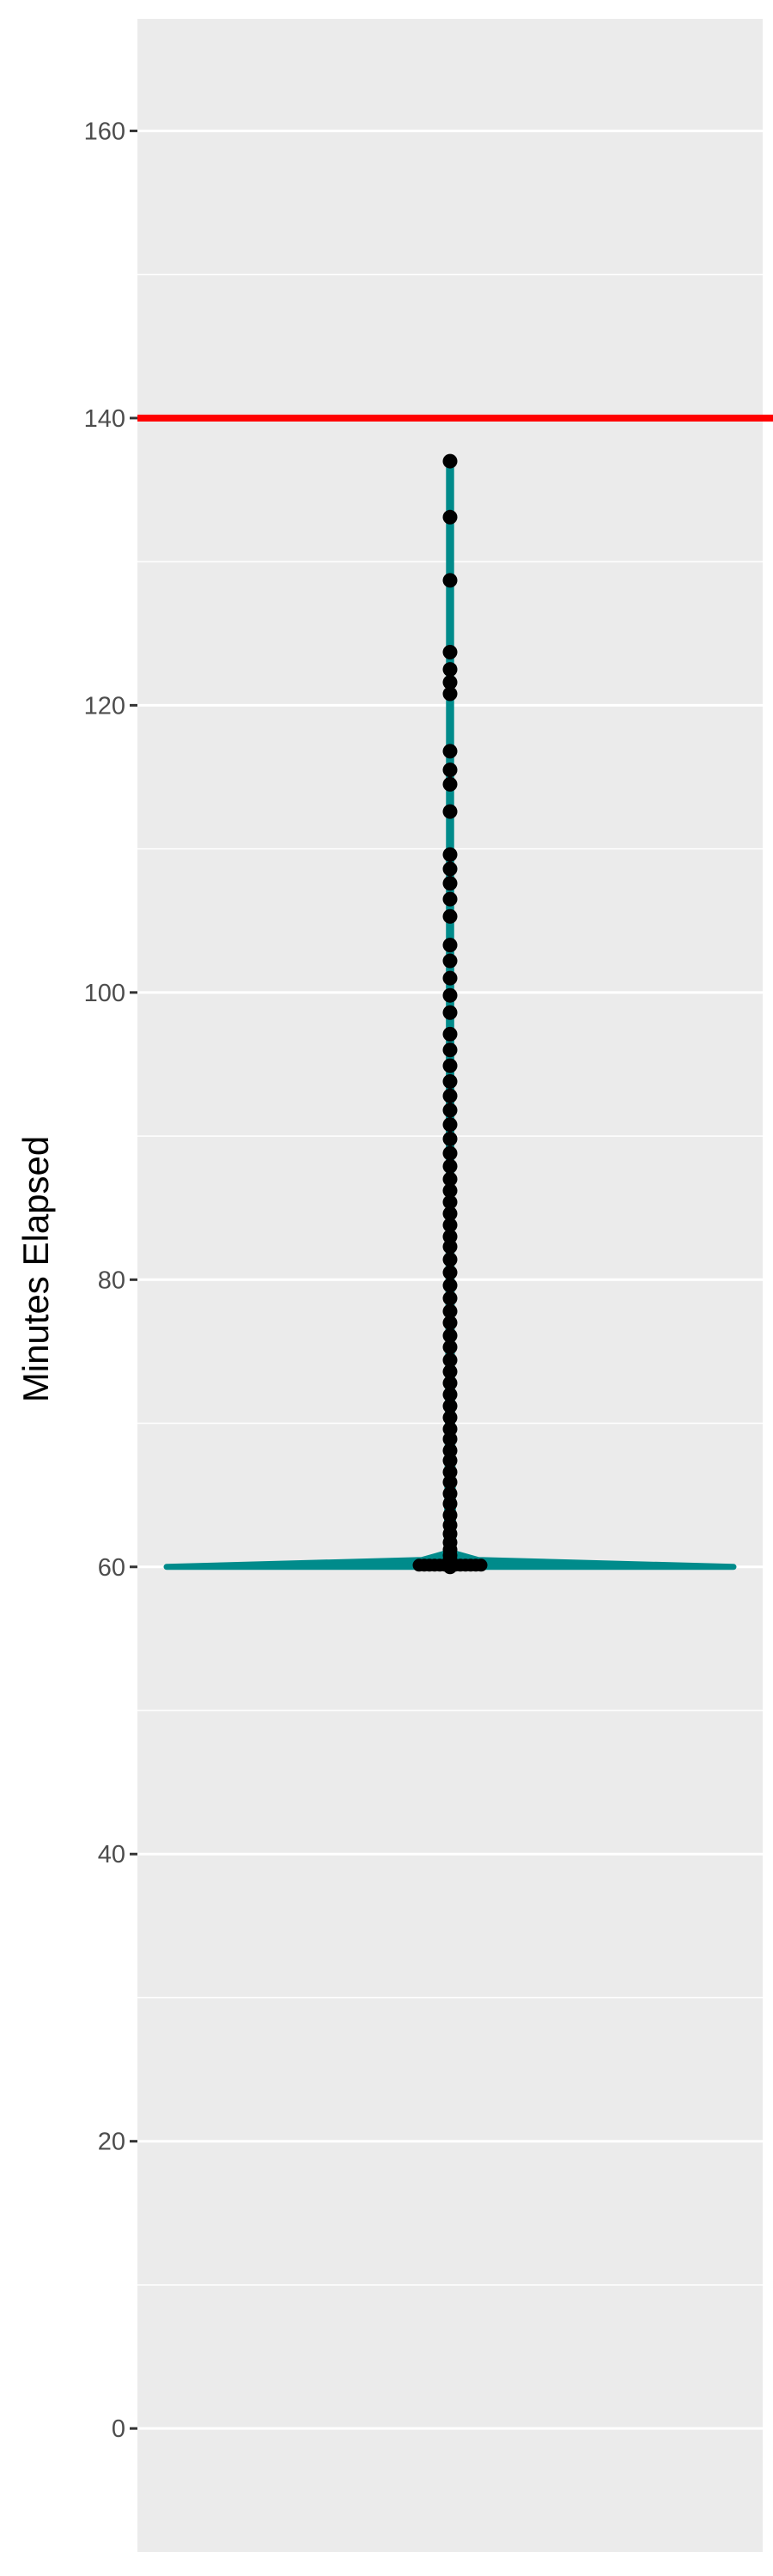 The width and height of the screenshot is (773, 2576). Describe the element at coordinates (111, 1568) in the screenshot. I see `y-tick-label: 60` at that location.